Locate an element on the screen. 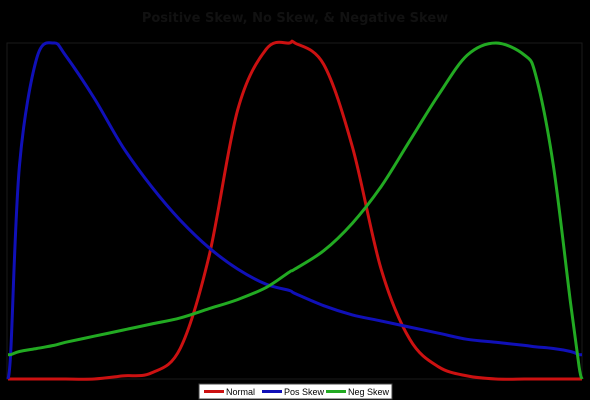 This screenshot has height=400, width=590. legend: Normal Pos Skew Neg Skew is located at coordinates (295, 391).